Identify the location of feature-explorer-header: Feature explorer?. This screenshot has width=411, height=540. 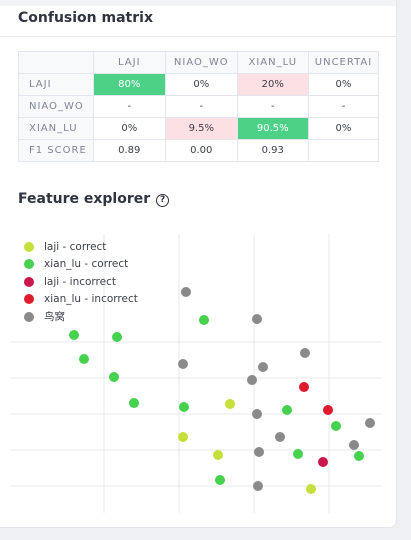
(94, 199).